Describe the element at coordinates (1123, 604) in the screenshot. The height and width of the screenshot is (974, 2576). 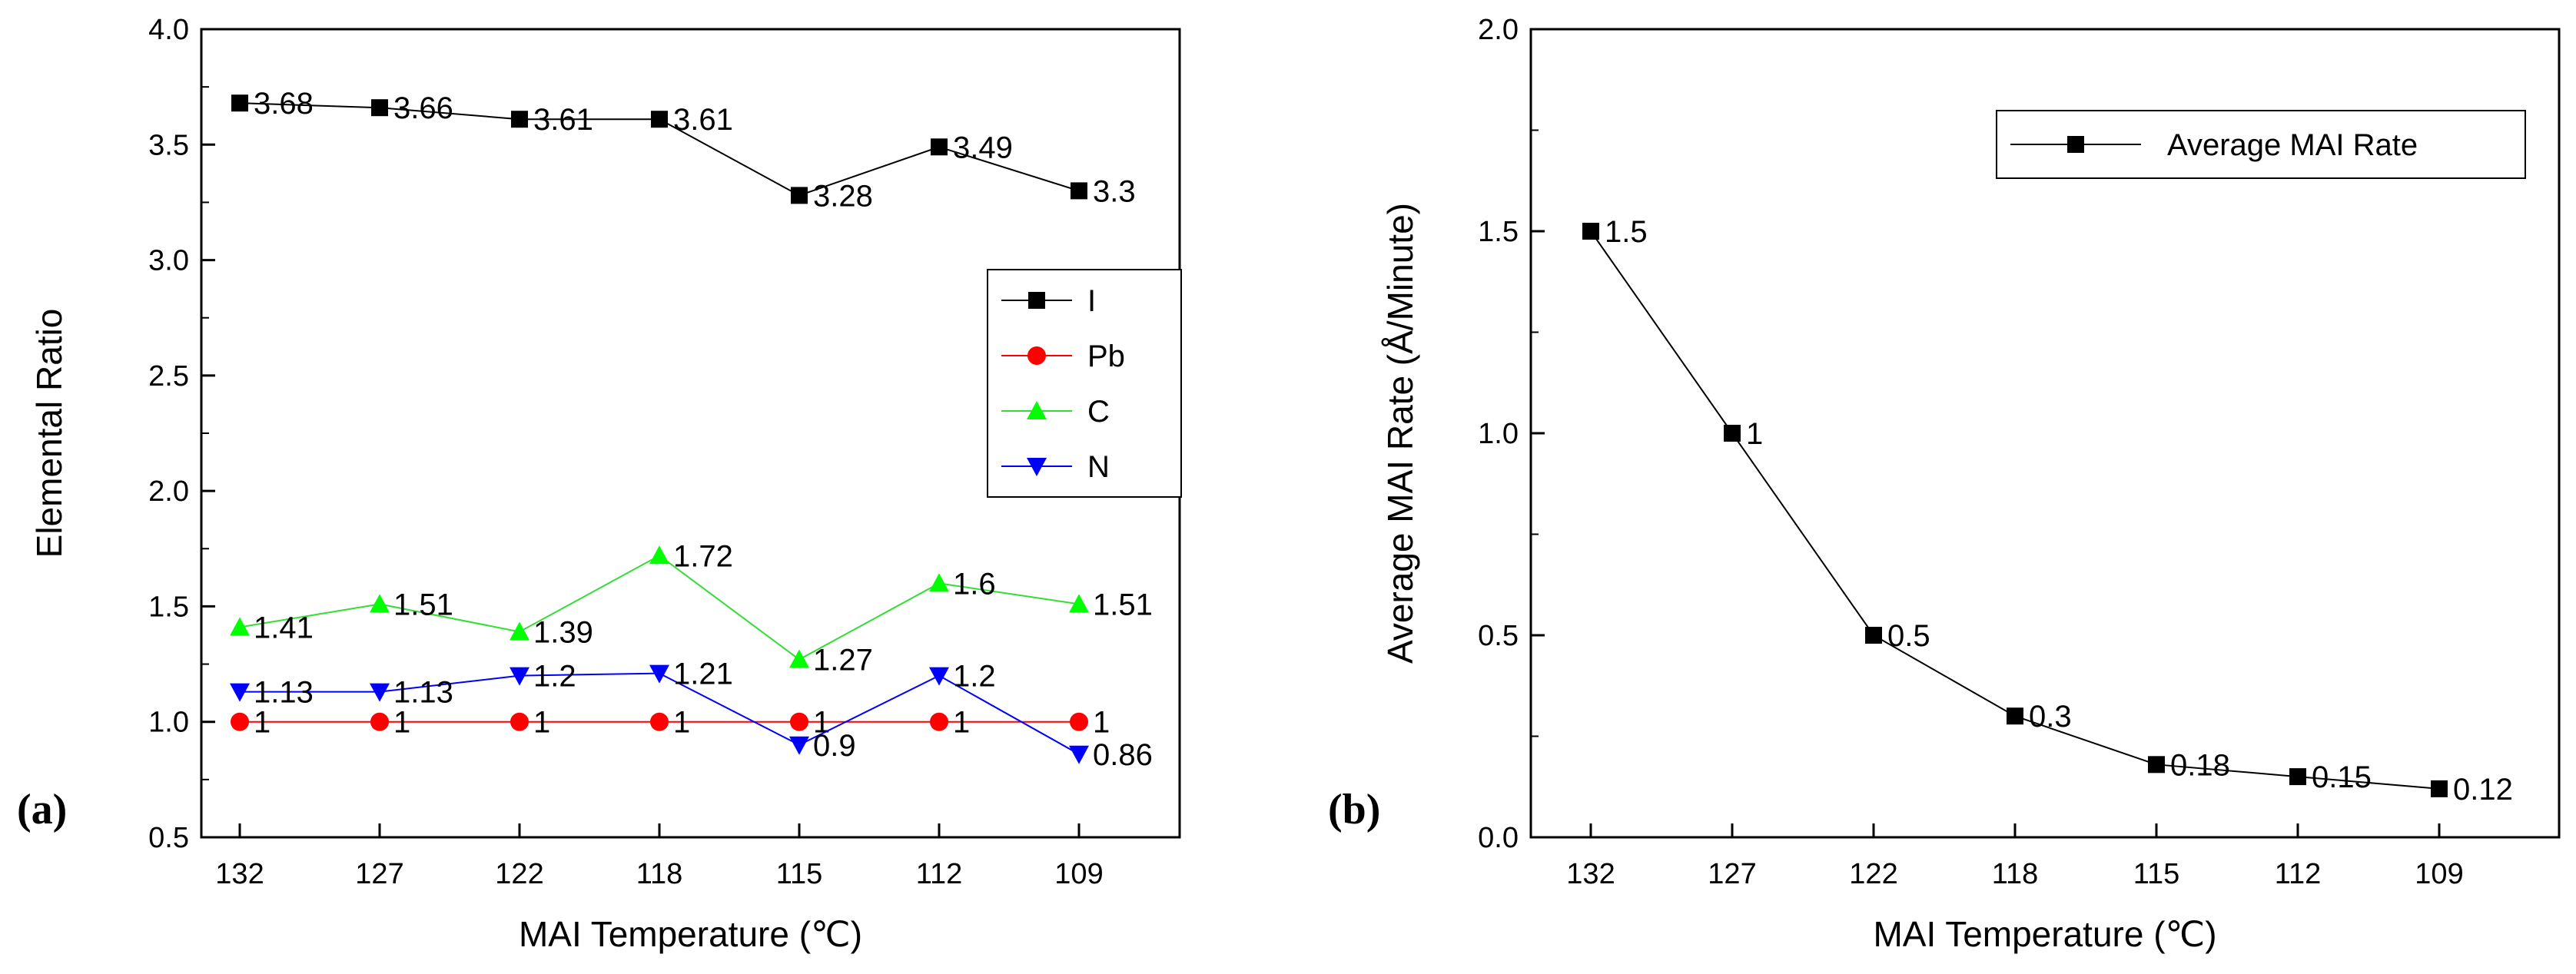
I see `data-label-0-2-6: 1.51` at that location.